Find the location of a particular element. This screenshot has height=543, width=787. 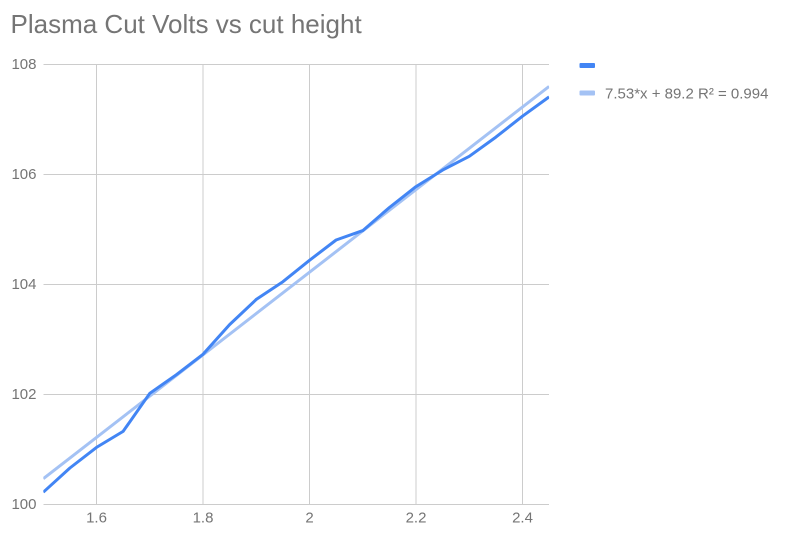

svg-text: 2.2 is located at coordinates (416, 518).